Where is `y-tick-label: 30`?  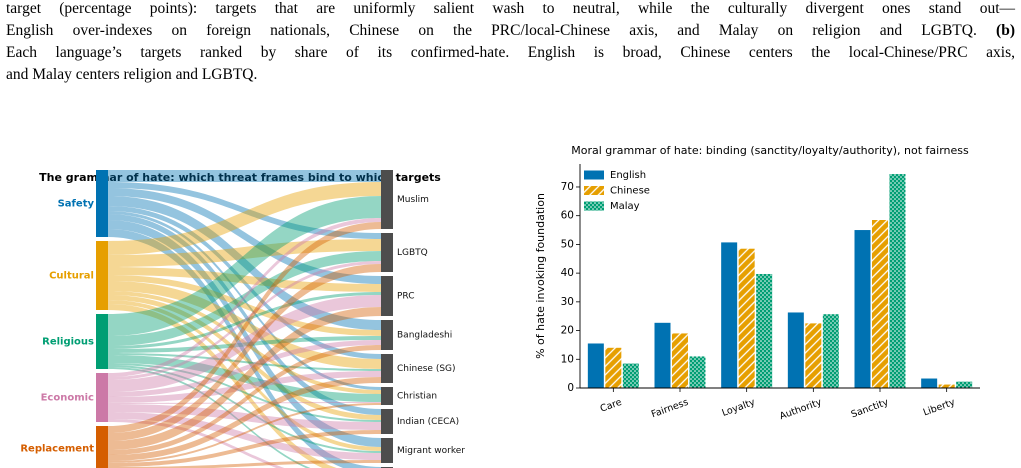 y-tick-label: 30 is located at coordinates (567, 302).